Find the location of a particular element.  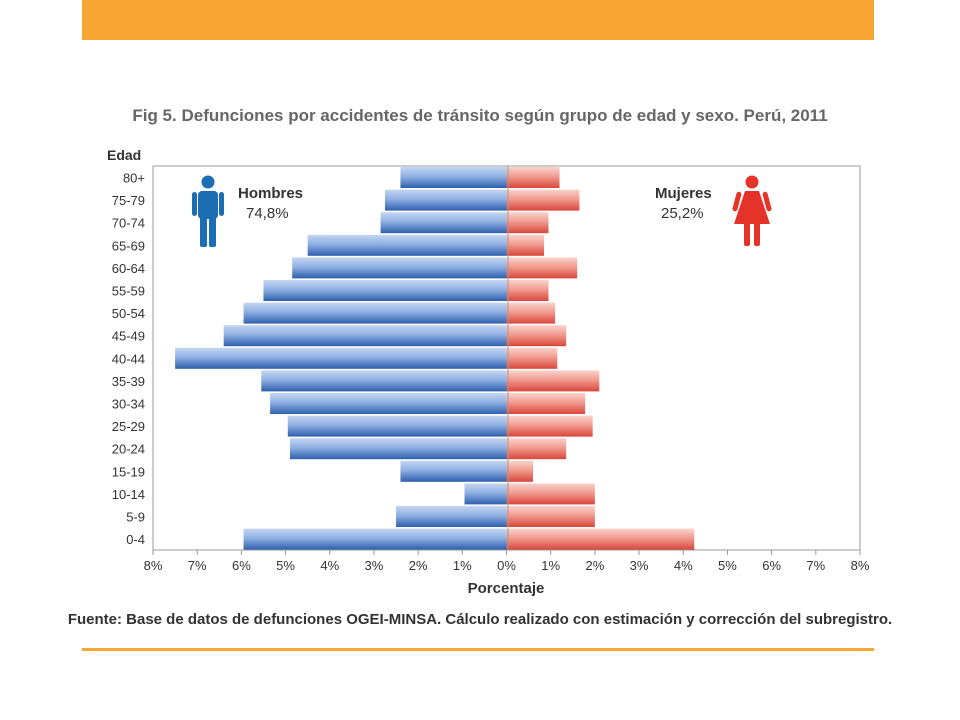

age-group-label: 35-39 is located at coordinates (128, 381).